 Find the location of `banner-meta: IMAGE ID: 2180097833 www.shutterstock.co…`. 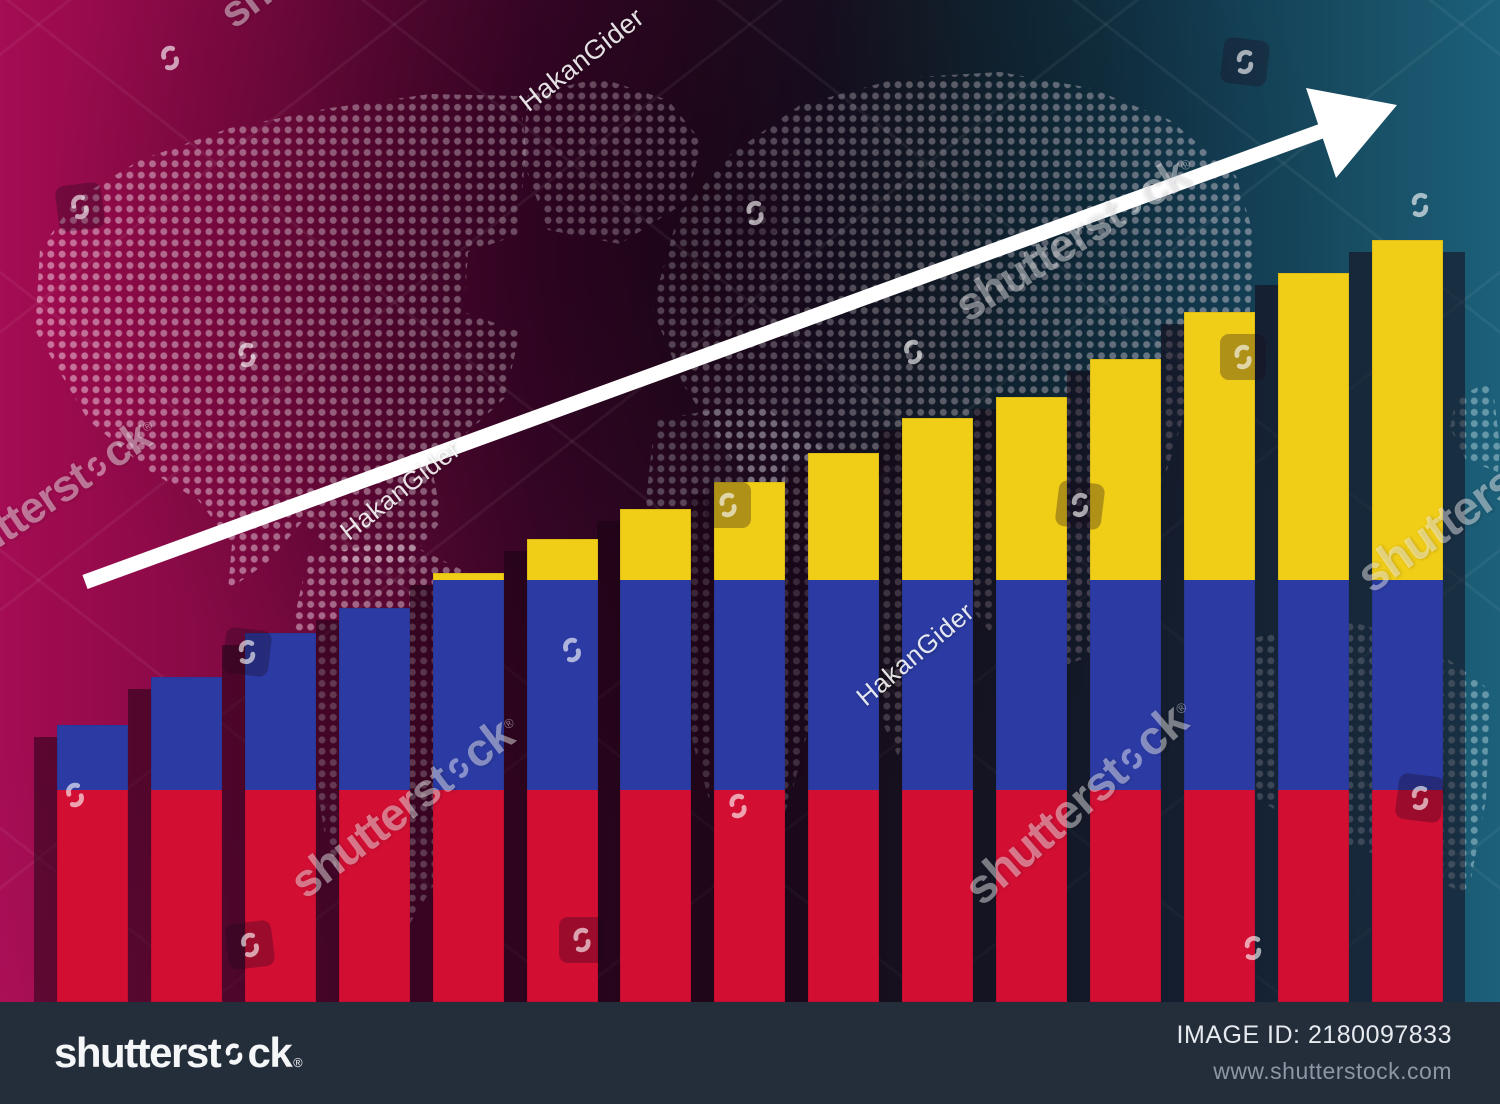

banner-meta: IMAGE ID: 2180097833 www.shutterstock.co… is located at coordinates (1314, 1053).